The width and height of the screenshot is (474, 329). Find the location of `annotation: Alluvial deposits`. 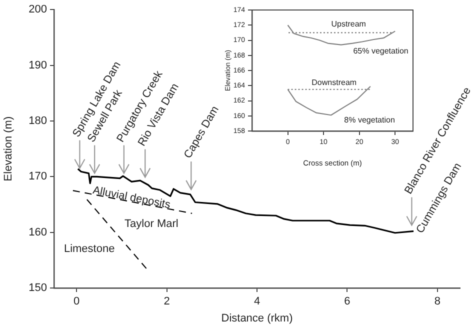

annotation: Alluvial deposits is located at coordinates (132, 198).